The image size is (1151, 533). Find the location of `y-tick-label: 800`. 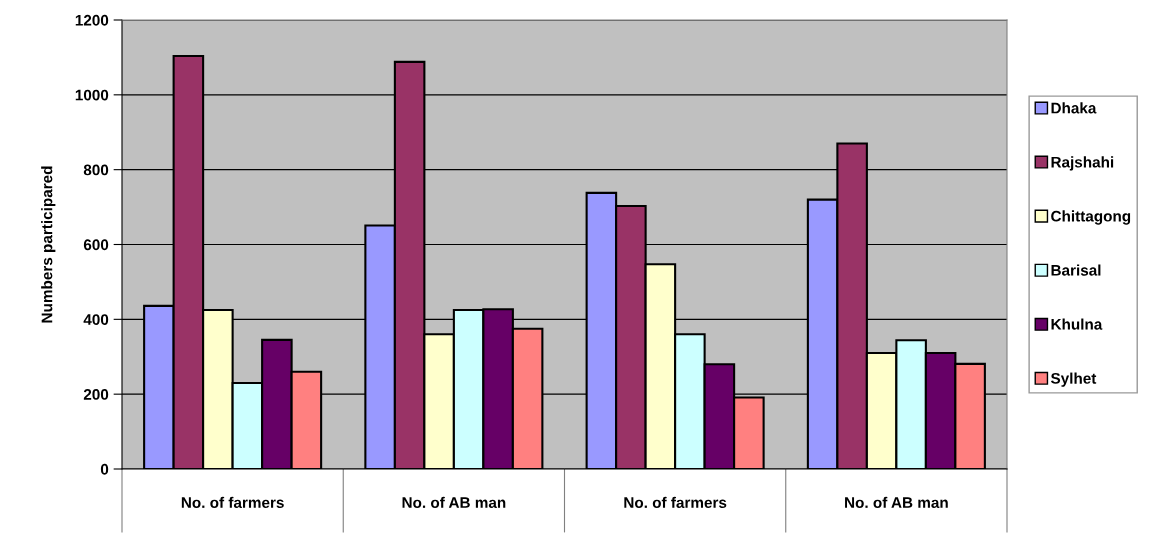

y-tick-label: 800 is located at coordinates (96, 170).